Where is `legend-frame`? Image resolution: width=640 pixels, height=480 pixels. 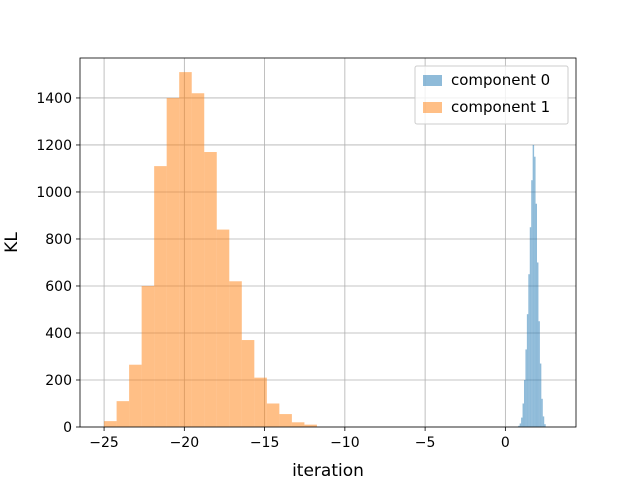
legend-frame is located at coordinates (491, 95).